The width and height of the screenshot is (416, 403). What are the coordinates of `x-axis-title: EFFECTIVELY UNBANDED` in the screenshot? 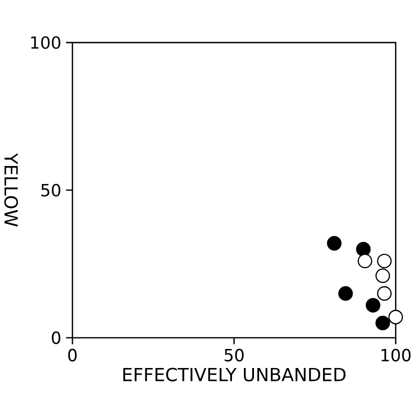 It's located at (234, 375).